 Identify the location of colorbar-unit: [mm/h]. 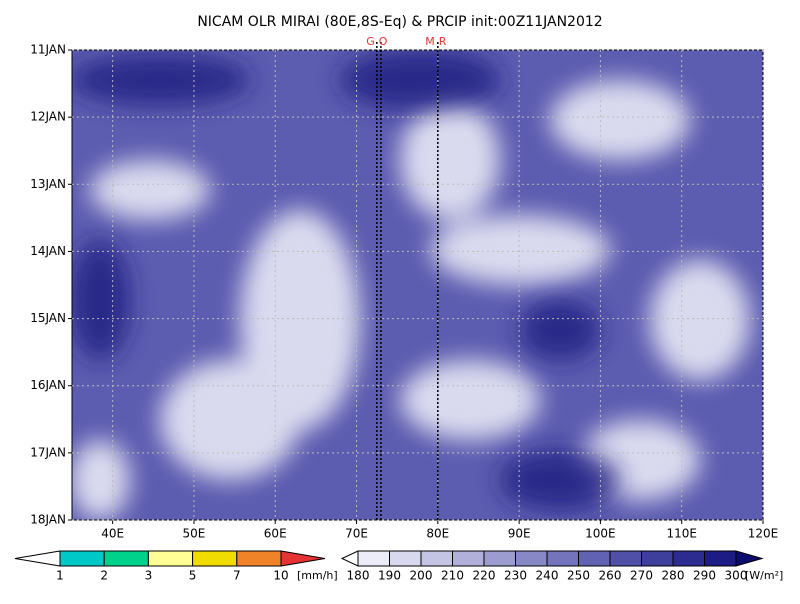
(317, 575).